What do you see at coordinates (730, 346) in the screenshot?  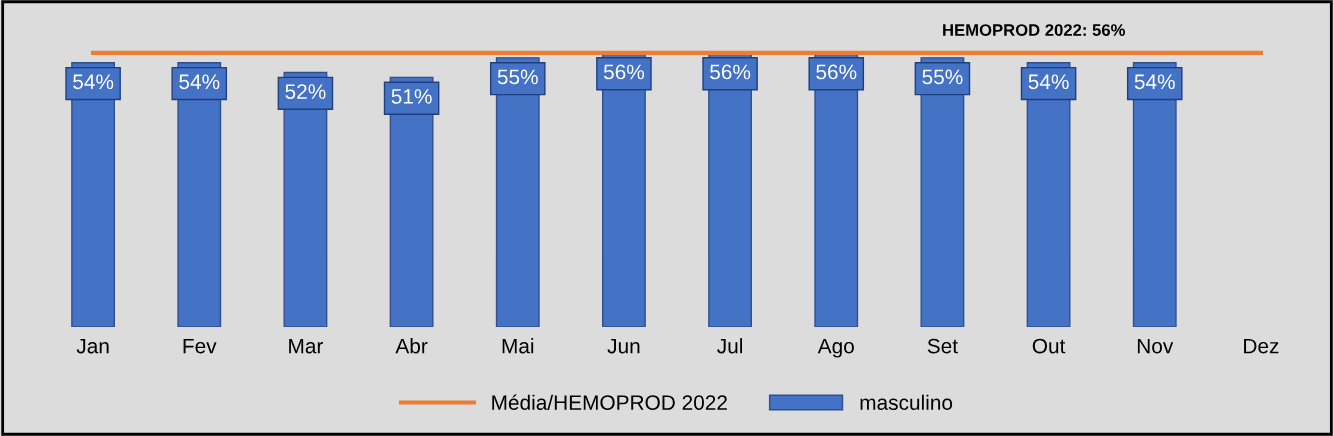 I see `x-tick-label: Jul` at bounding box center [730, 346].